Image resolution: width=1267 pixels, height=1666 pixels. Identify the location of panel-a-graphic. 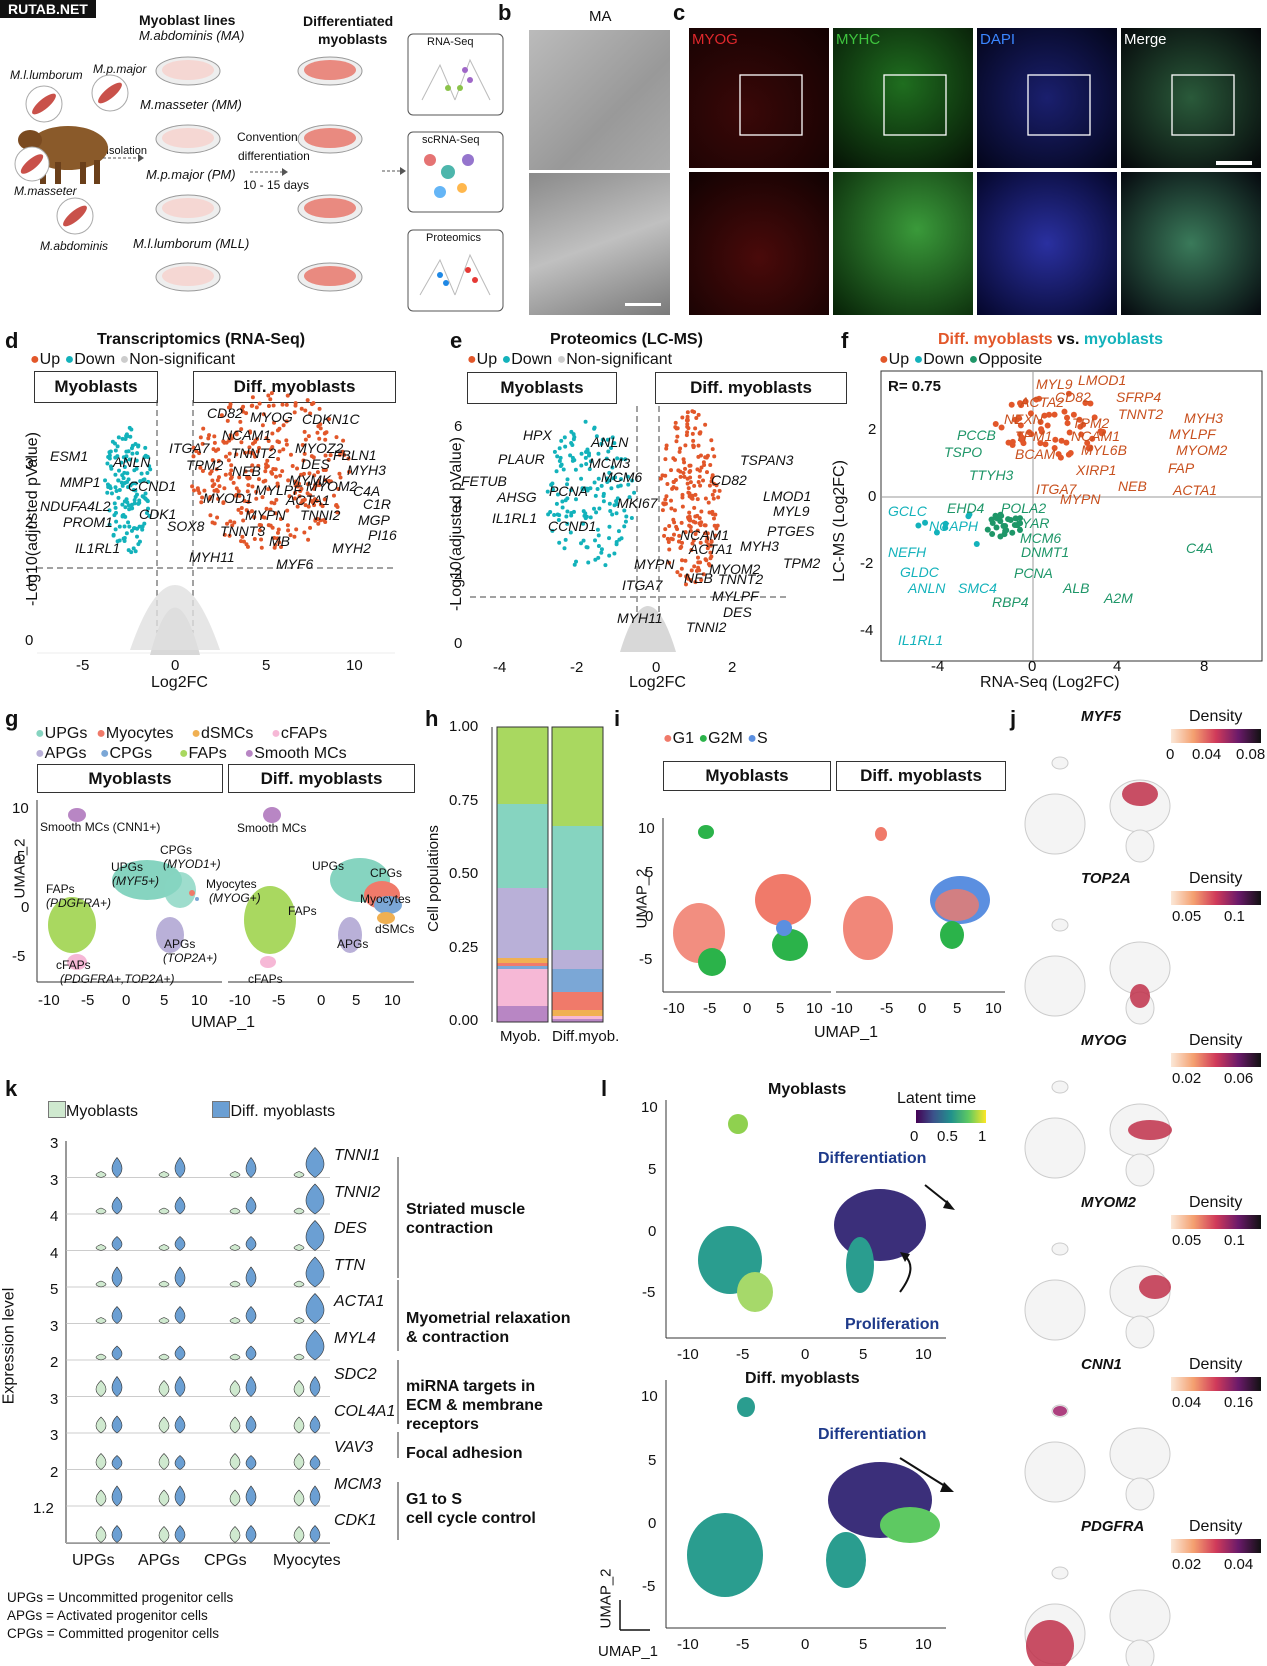
(259, 172).